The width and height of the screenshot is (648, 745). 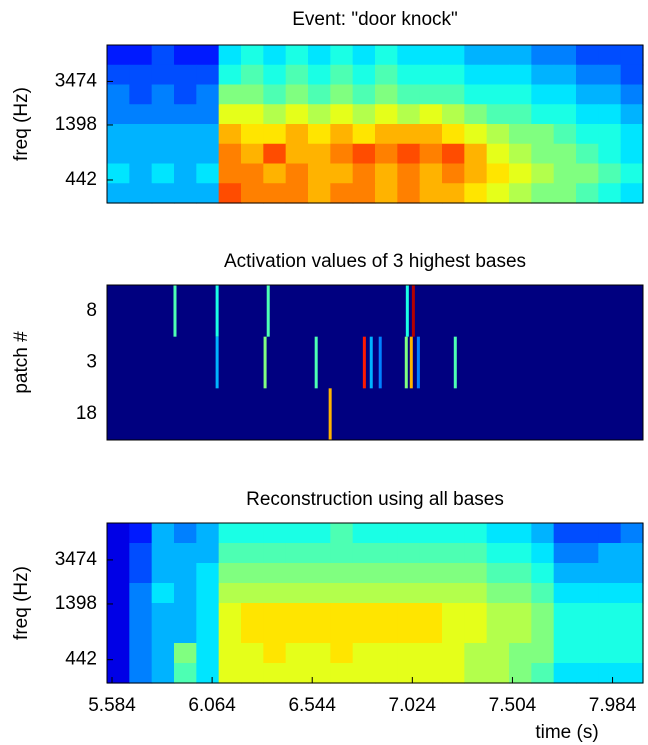 What do you see at coordinates (91, 362) in the screenshot?
I see `y-tick-label: 3` at bounding box center [91, 362].